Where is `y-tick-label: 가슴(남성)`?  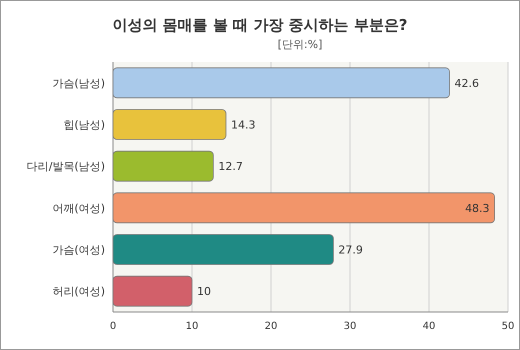
y-tick-label: 가슴(남성) is located at coordinates (78, 83).